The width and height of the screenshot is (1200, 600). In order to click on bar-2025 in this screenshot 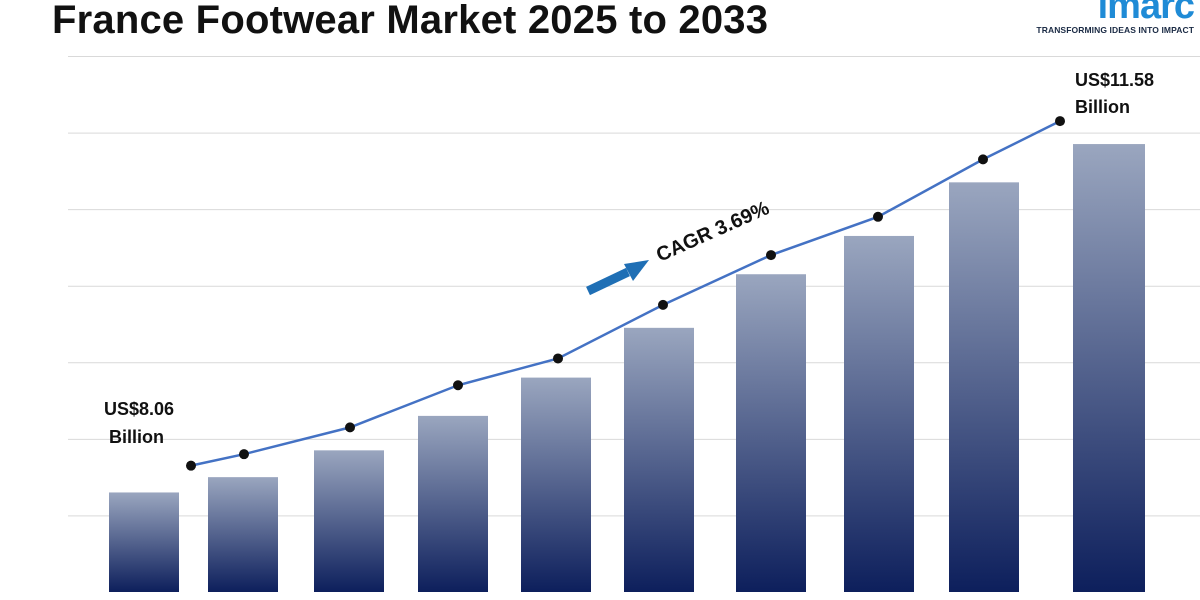, I will do `click(144, 542)`.